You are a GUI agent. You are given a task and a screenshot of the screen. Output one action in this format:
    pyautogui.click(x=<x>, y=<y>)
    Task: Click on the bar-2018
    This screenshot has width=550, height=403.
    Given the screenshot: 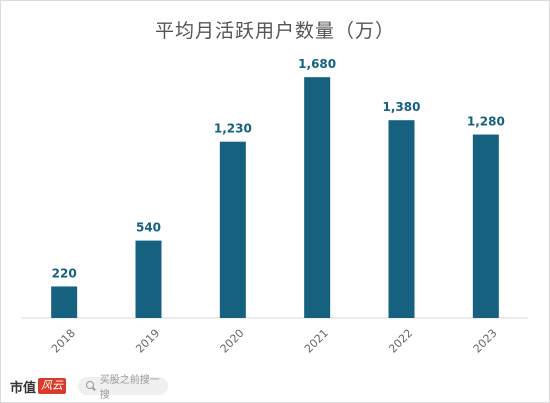 What is the action you would take?
    pyautogui.click(x=64, y=302)
    